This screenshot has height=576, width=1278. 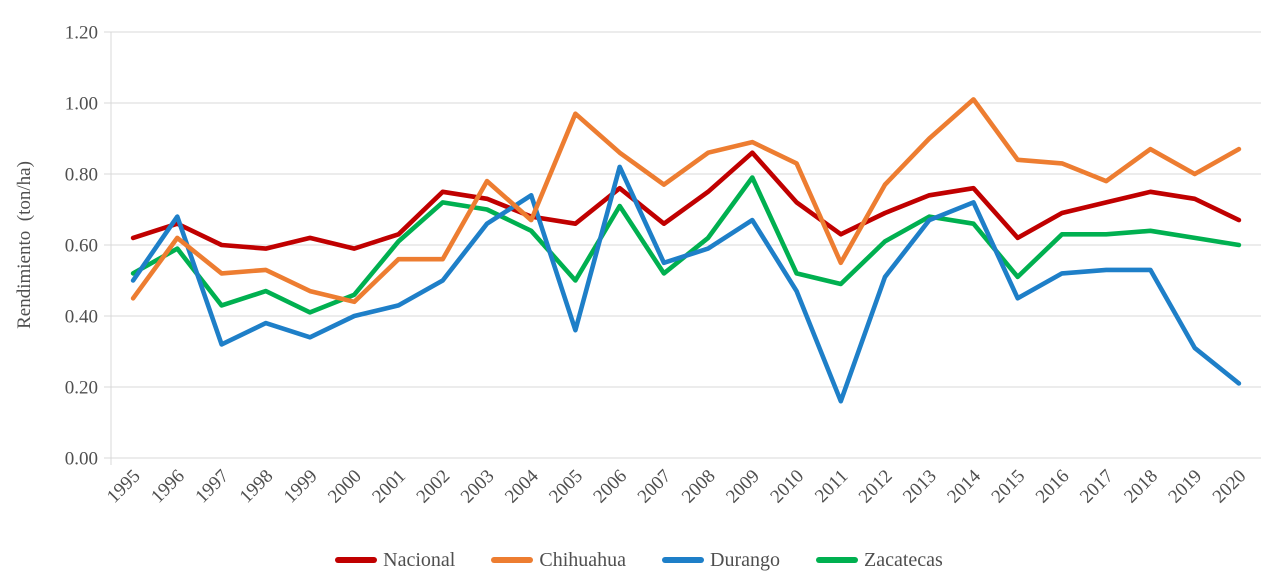 What do you see at coordinates (837, 560) in the screenshot?
I see `legend-marker-zacatecas` at bounding box center [837, 560].